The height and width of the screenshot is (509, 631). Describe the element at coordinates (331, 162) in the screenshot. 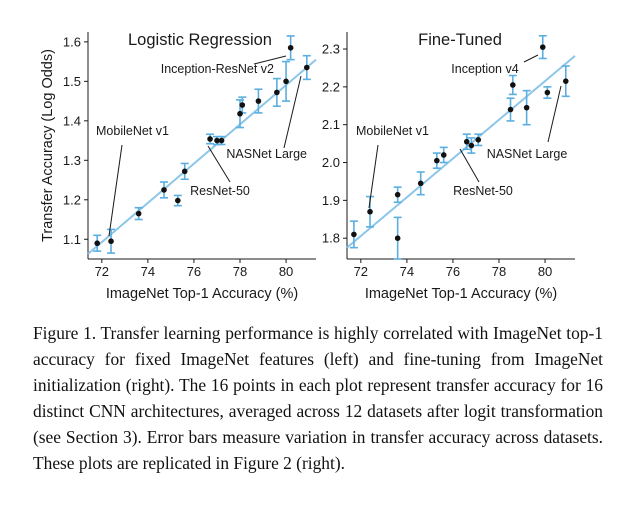

I see `y-tick-label: 2.0` at that location.